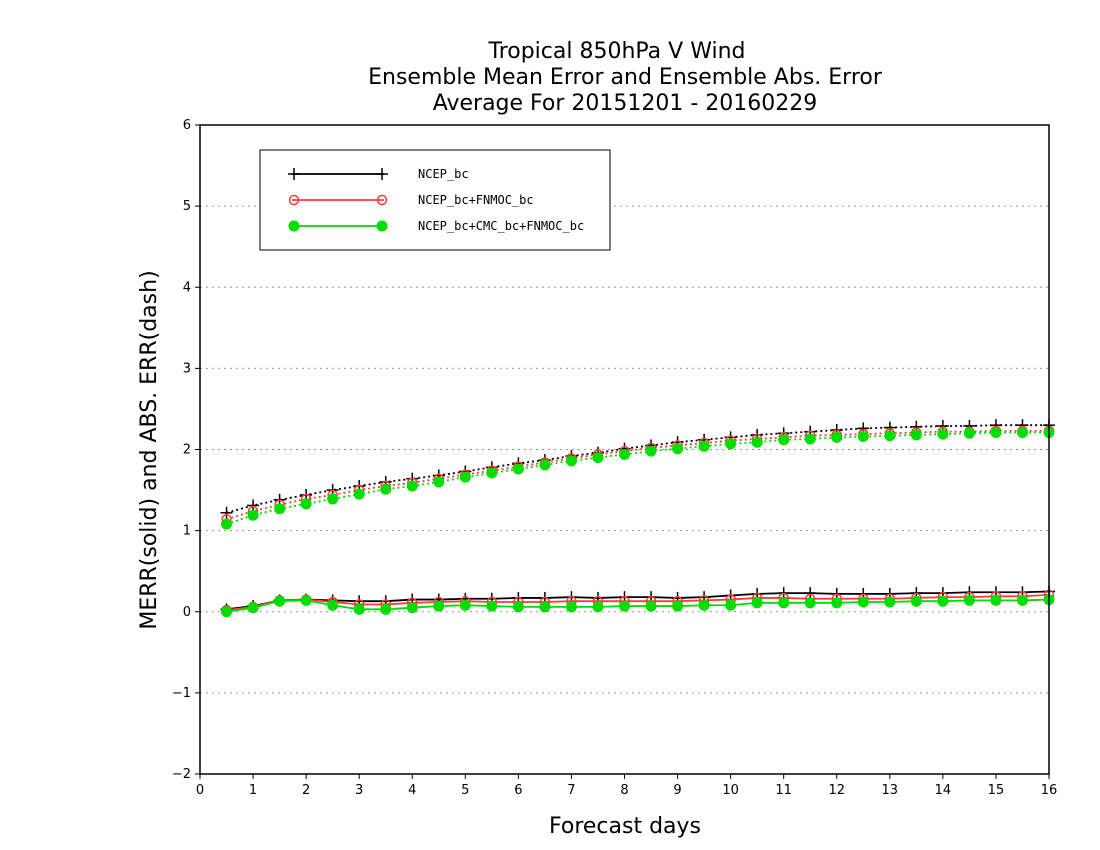 The height and width of the screenshot is (850, 1100). Describe the element at coordinates (943, 790) in the screenshot. I see `x-tick-label: 14` at that location.